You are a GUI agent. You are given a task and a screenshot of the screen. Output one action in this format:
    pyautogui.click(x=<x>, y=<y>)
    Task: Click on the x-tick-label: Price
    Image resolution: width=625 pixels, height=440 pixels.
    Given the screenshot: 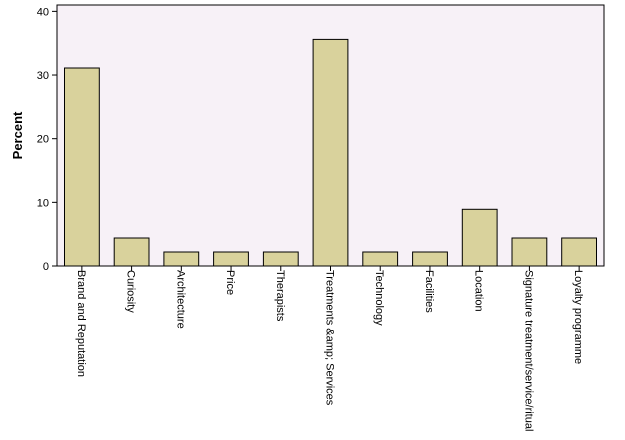 What is the action you would take?
    pyautogui.click(x=230, y=282)
    